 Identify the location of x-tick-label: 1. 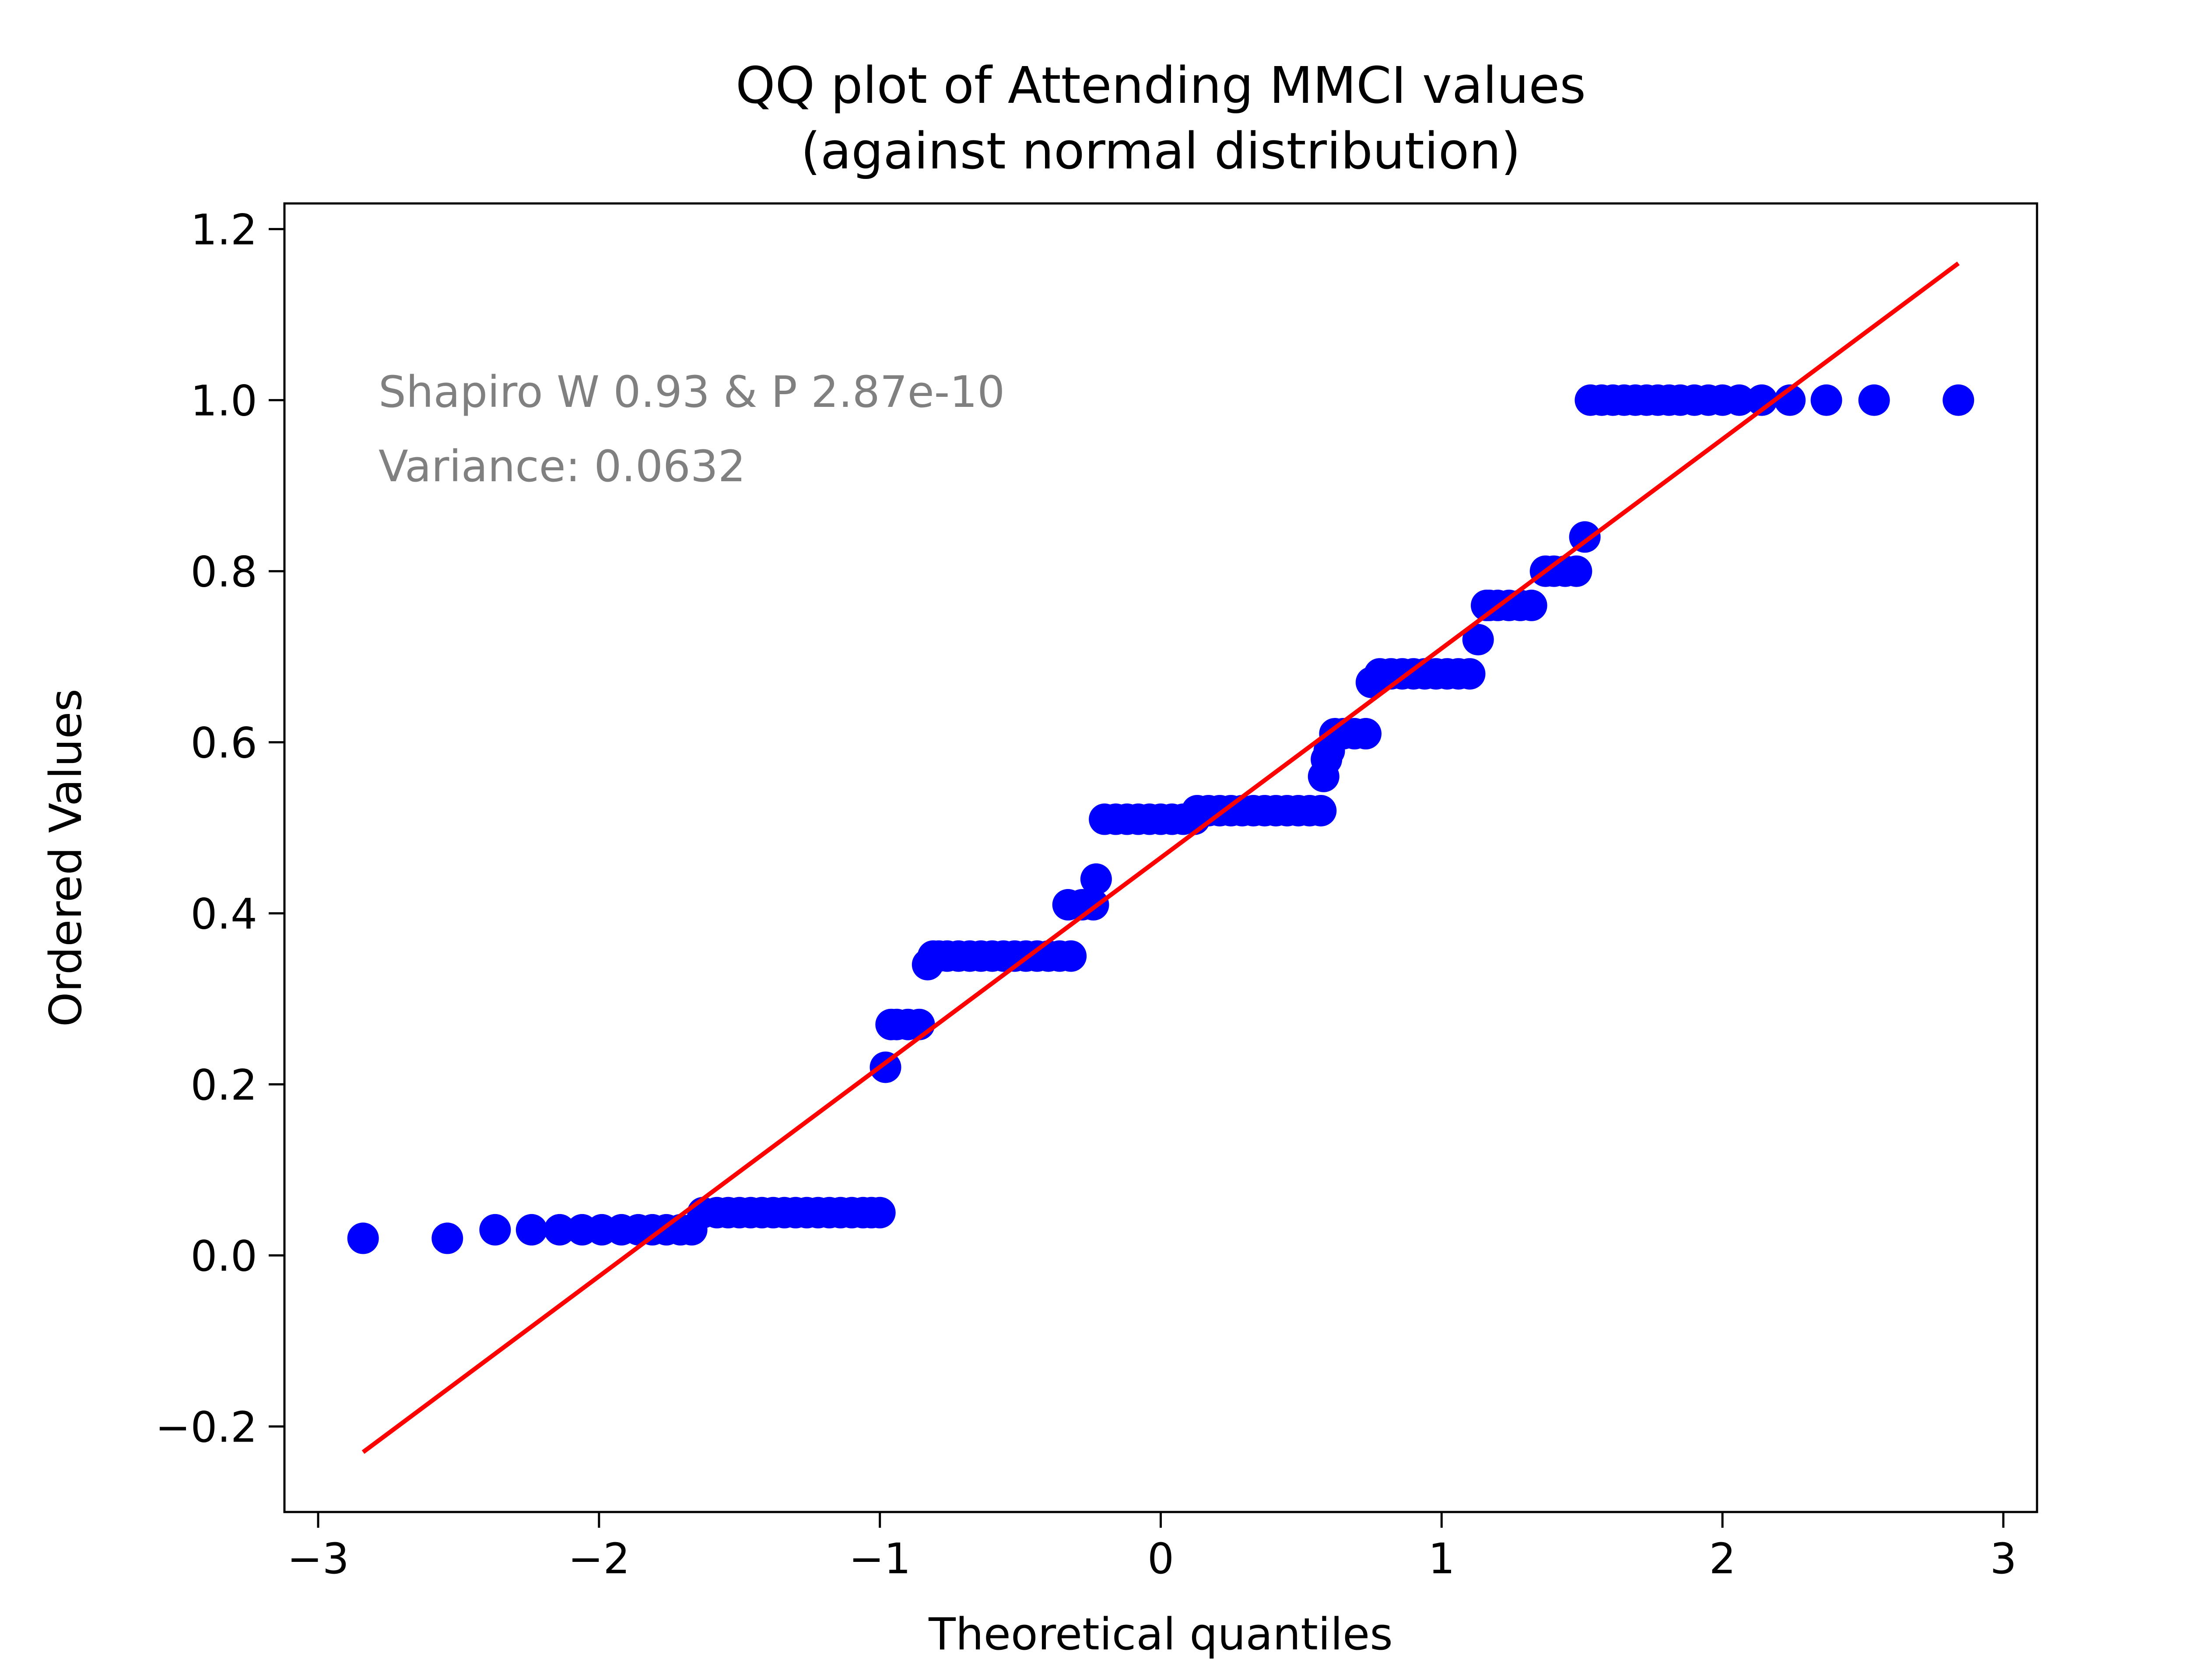
(1441, 1558).